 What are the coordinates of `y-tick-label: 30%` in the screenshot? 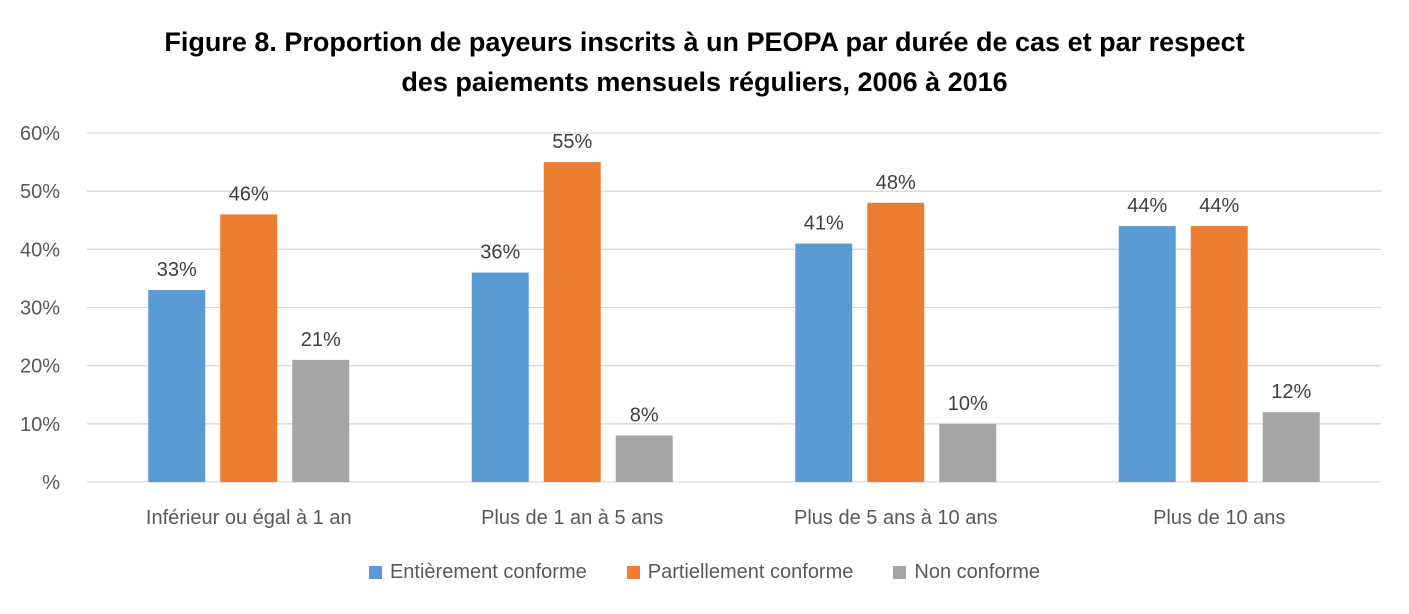 It's located at (40, 309).